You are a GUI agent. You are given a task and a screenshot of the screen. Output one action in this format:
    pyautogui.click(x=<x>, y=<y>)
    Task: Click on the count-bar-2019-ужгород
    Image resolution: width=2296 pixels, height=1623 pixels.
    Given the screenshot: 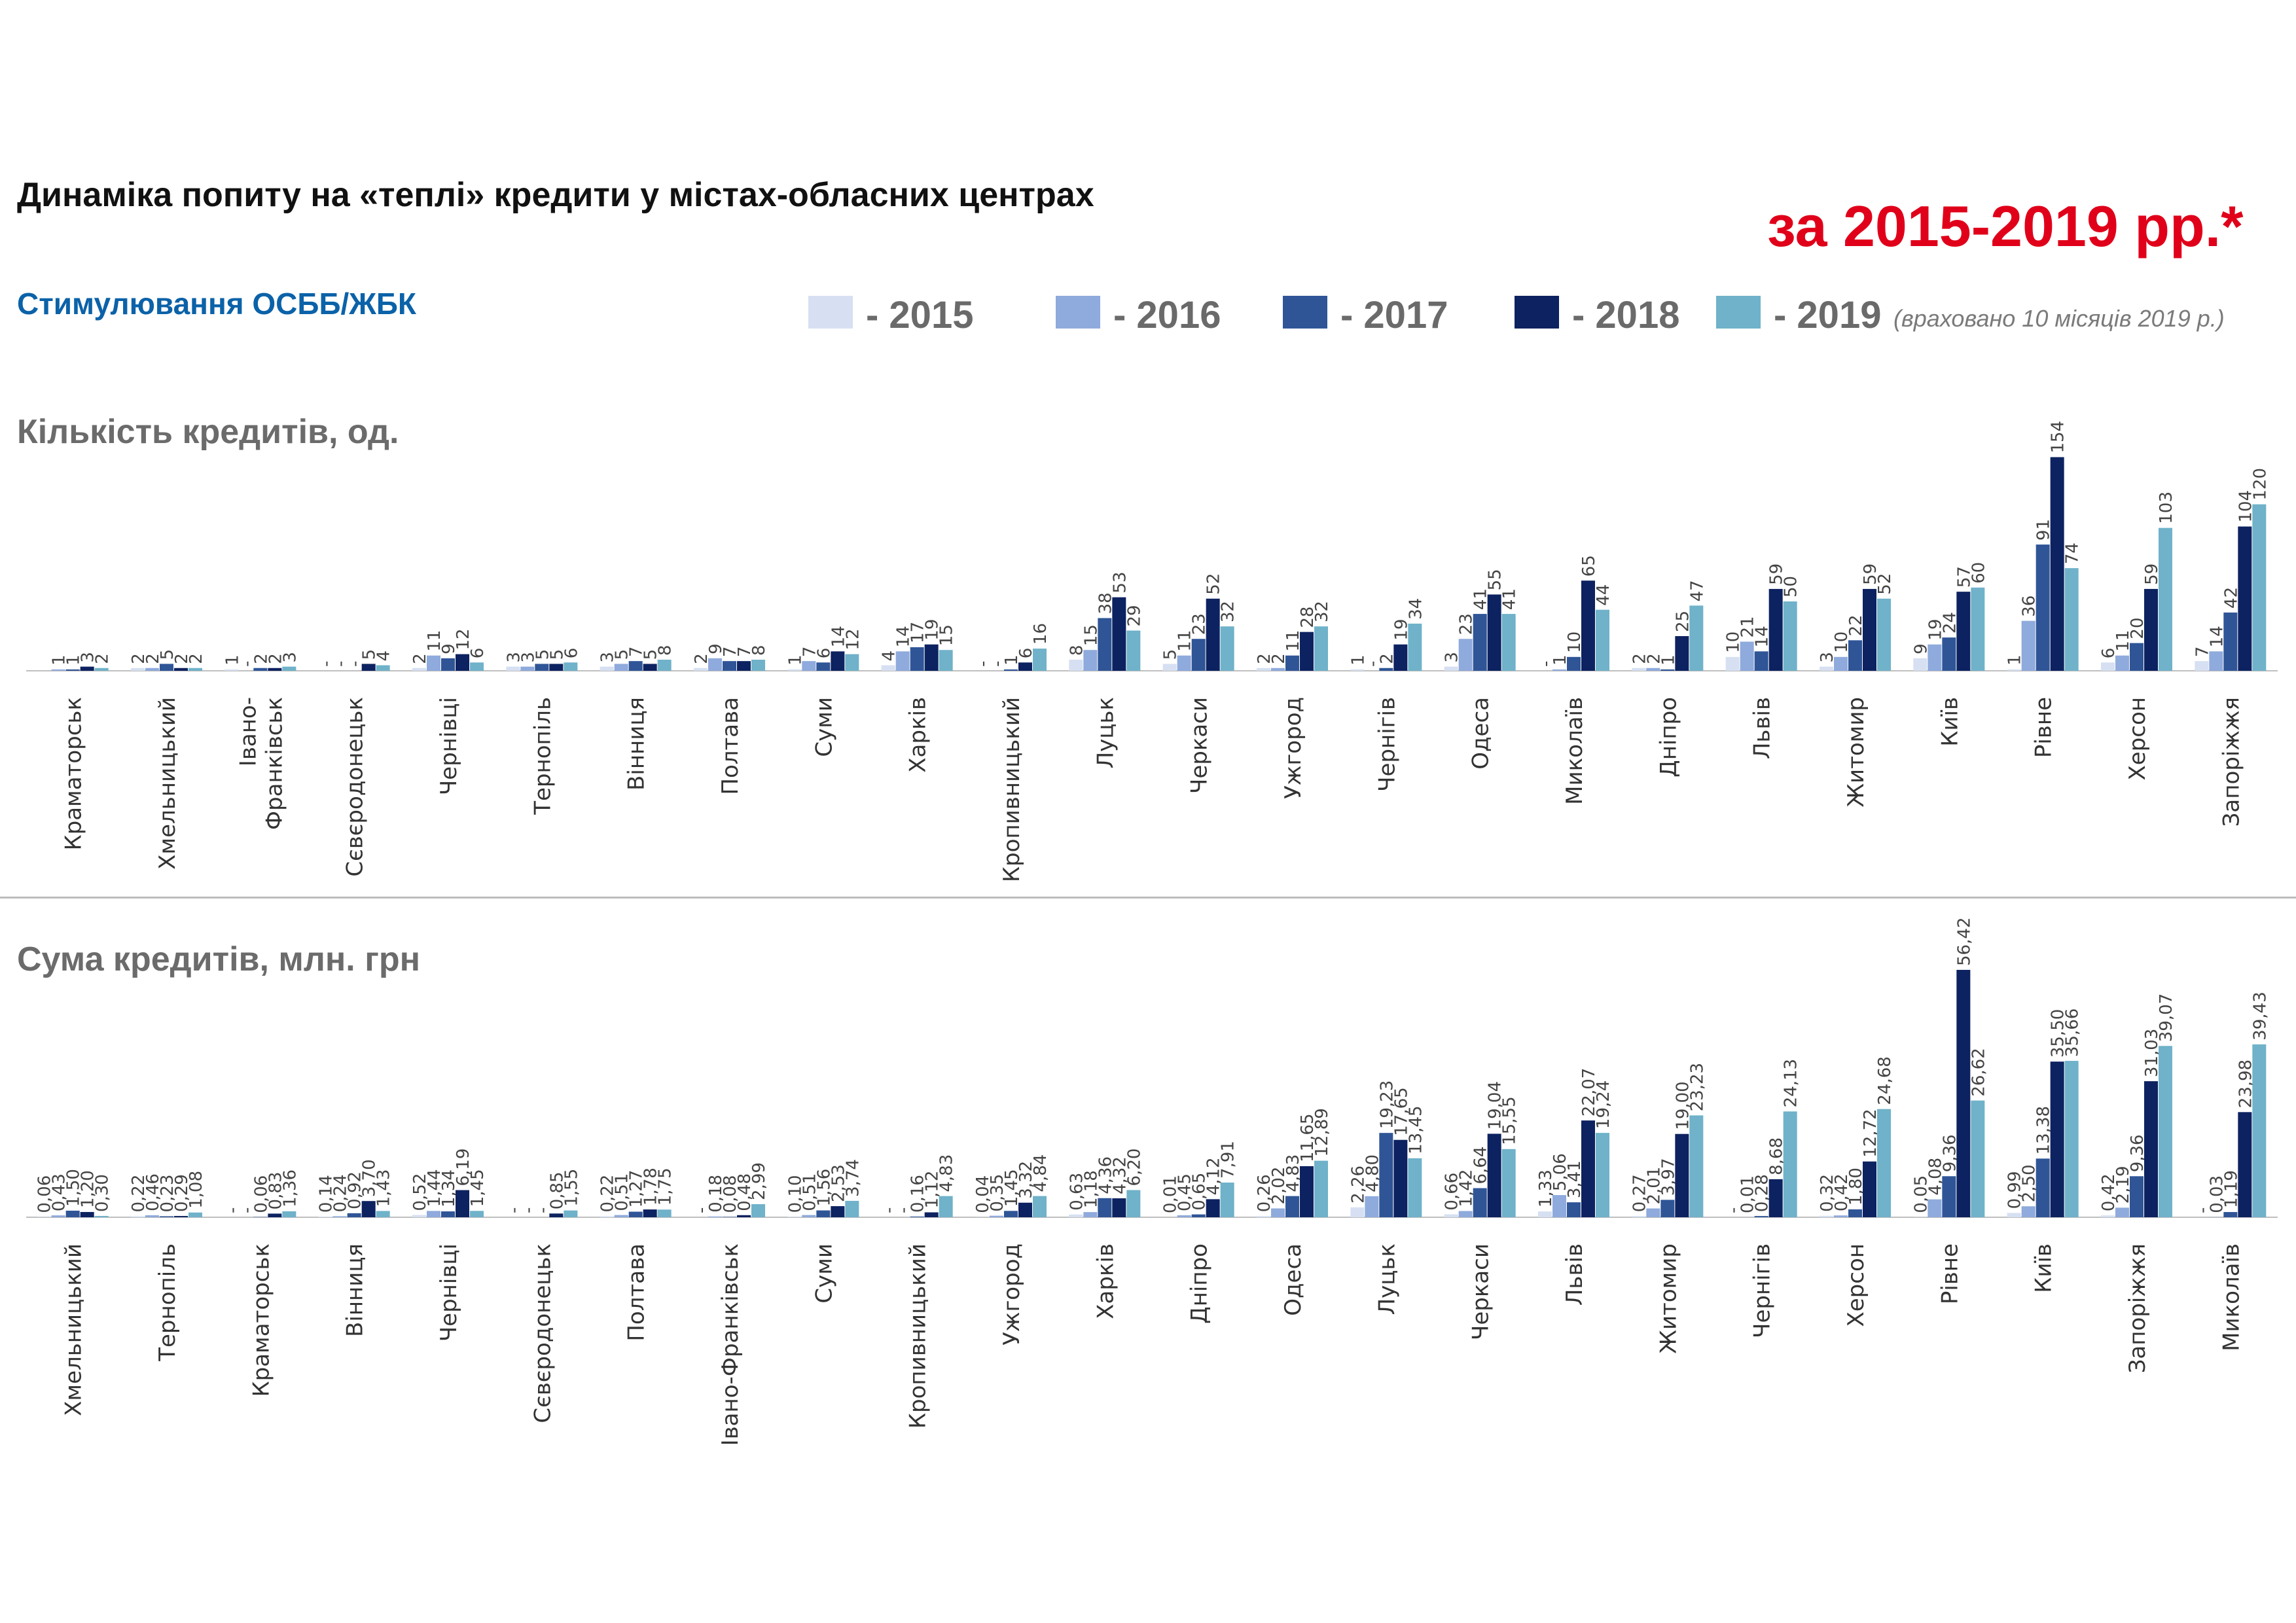 What is the action you would take?
    pyautogui.click(x=1321, y=648)
    